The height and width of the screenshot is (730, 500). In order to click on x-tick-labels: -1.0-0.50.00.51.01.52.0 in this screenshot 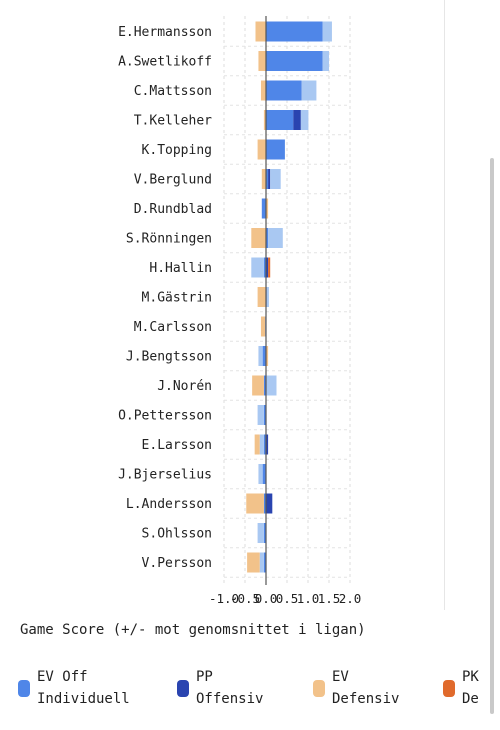, I will do `click(285, 598)`.